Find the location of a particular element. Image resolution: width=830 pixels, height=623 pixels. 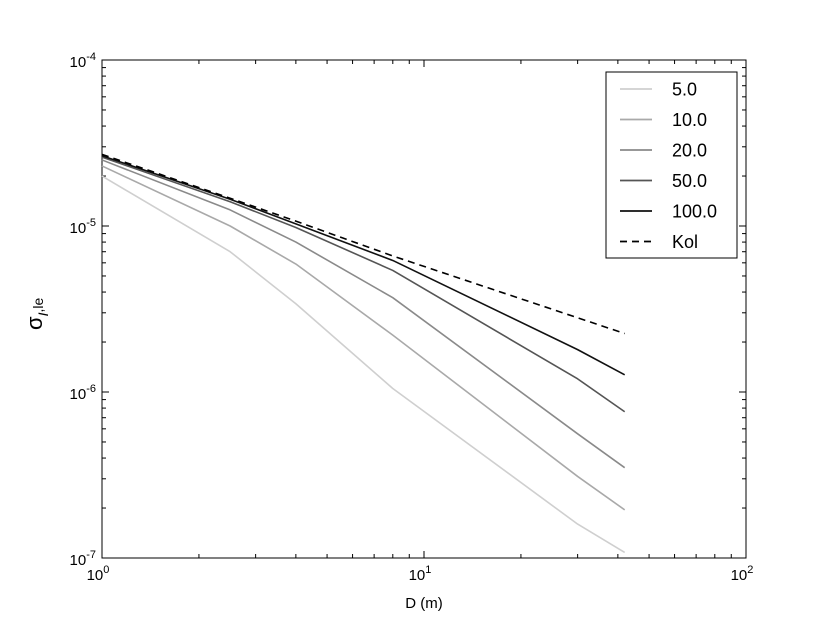

legend-label: 50.0 is located at coordinates (689, 181).